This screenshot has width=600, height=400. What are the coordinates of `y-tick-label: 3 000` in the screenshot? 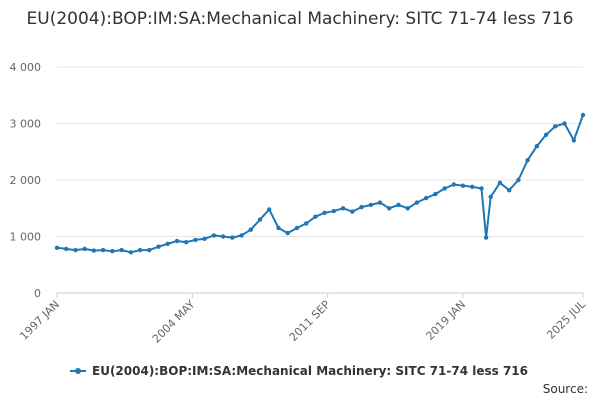 It's located at (26, 124).